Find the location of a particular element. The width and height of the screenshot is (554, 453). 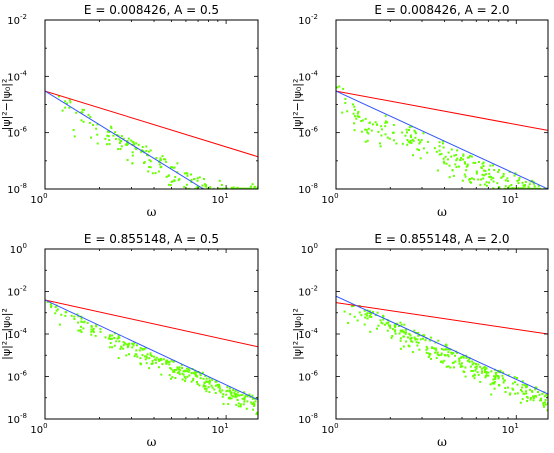

y-tick-label-base: 10 is located at coordinates (13, 190).